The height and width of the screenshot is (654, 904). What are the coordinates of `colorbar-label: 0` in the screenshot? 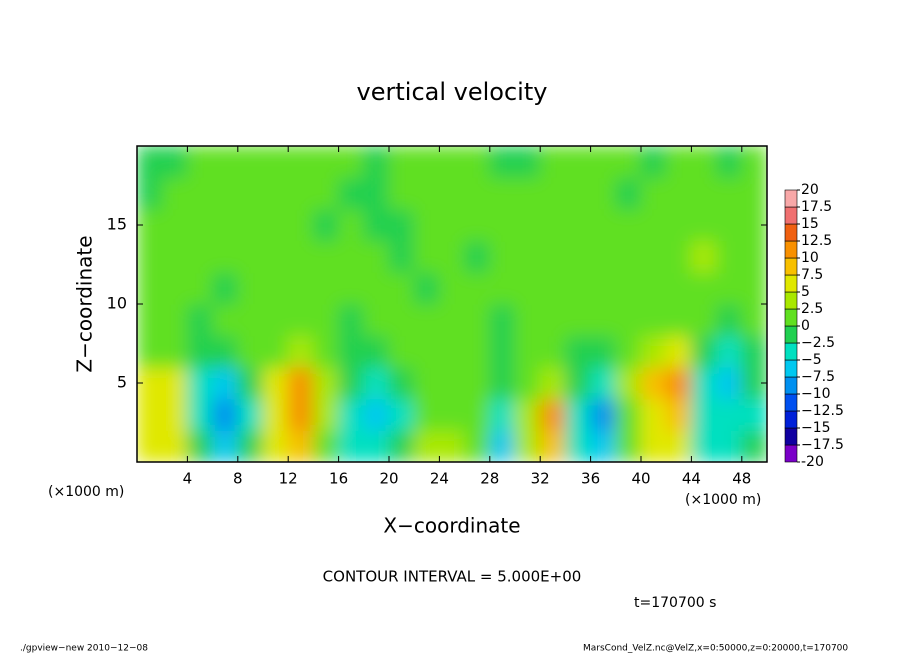 It's located at (805, 326).